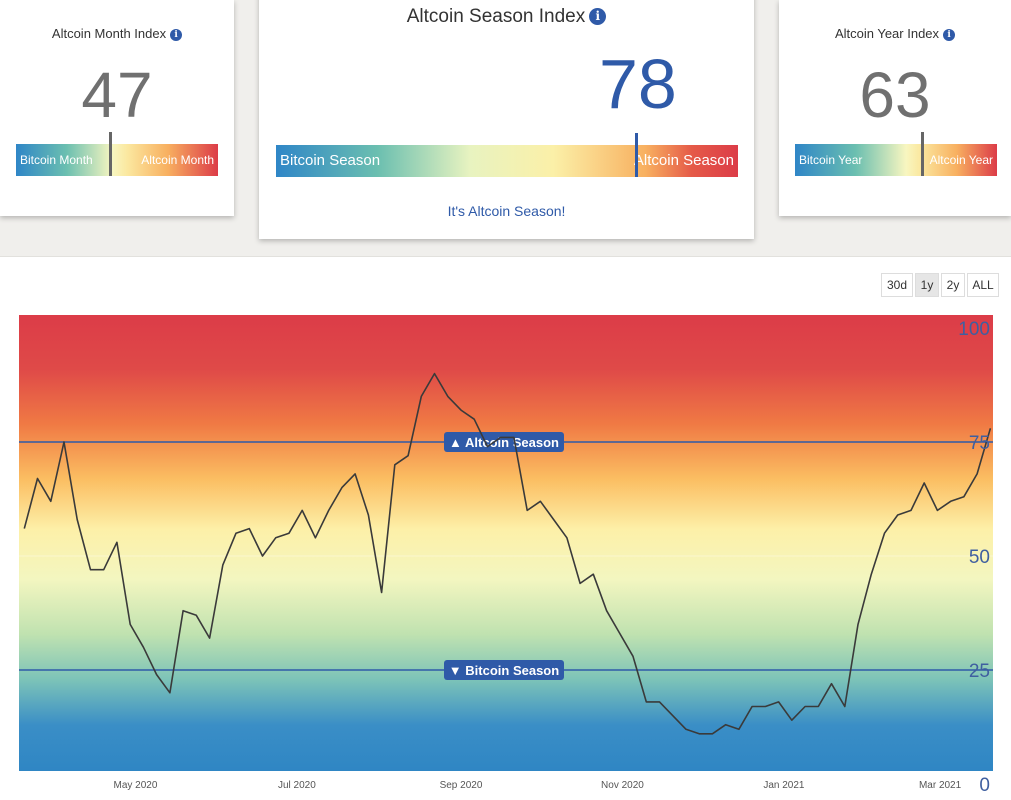 The image size is (1011, 800). What do you see at coordinates (887, 33) in the screenshot?
I see `altcoin-year-title: Altcoin Year Index` at bounding box center [887, 33].